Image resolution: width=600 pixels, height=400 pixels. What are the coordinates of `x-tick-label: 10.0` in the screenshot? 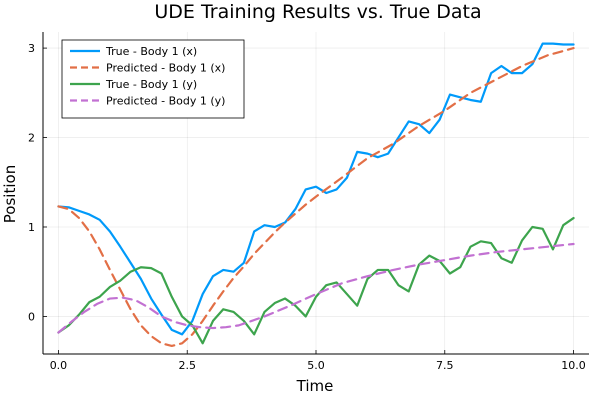 It's located at (573, 365).